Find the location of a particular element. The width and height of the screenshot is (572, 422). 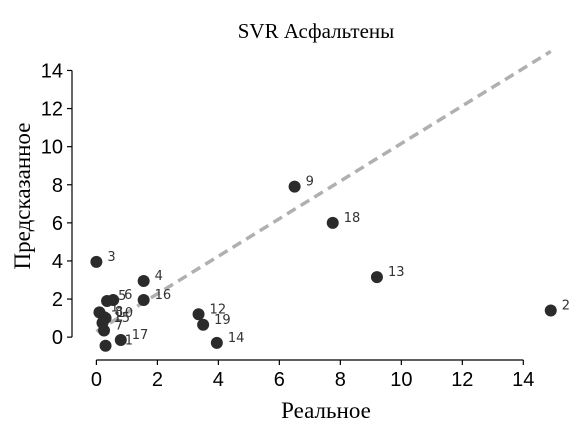

x-tick-label: 2 is located at coordinates (157, 380).